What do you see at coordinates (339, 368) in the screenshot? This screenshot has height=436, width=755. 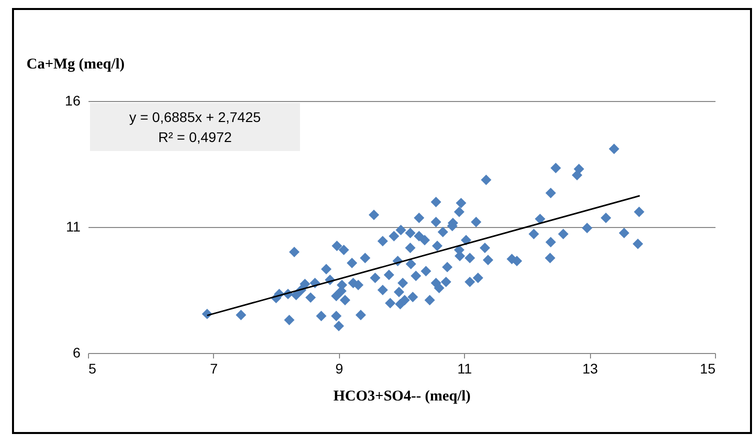 I see `x-tick-label: 9` at bounding box center [339, 368].